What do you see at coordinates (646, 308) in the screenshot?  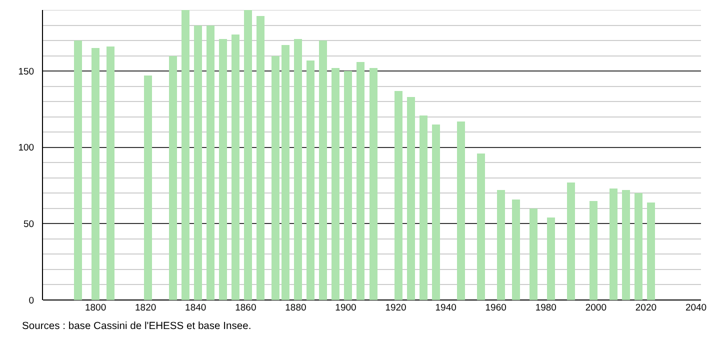 I see `x-tick-label: 2020` at bounding box center [646, 308].